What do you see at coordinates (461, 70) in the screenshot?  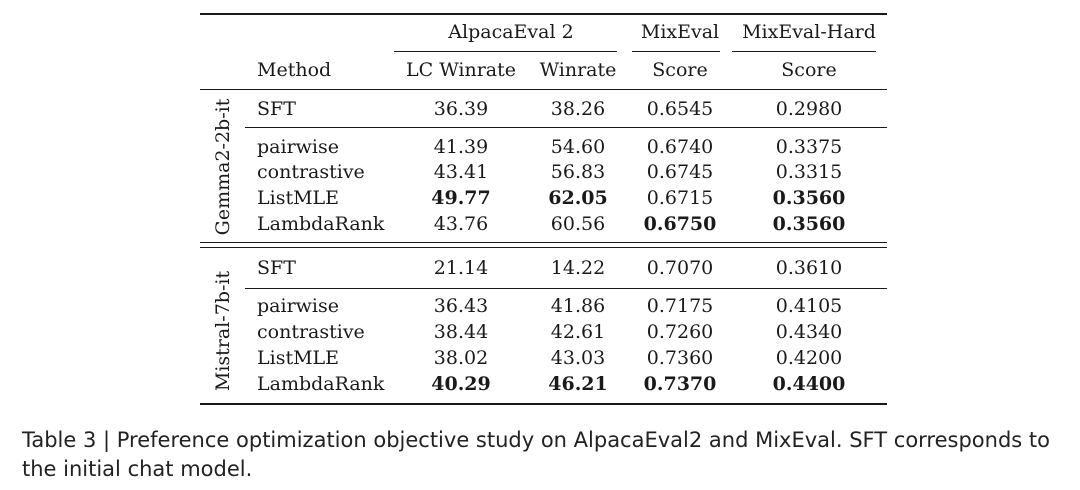 I see `column-header-lc-winrate: LC Winrate` at bounding box center [461, 70].